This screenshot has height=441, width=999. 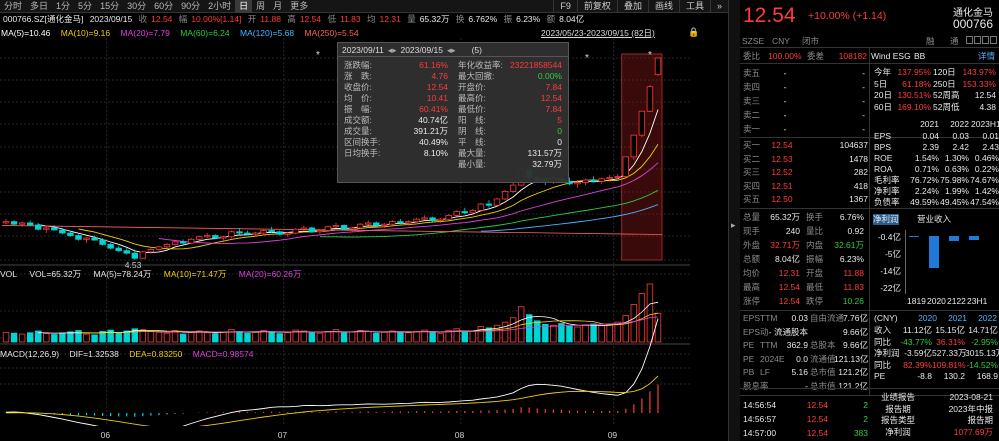 What do you see at coordinates (63, 5) in the screenshot?
I see `tab-2: 1分` at bounding box center [63, 5].